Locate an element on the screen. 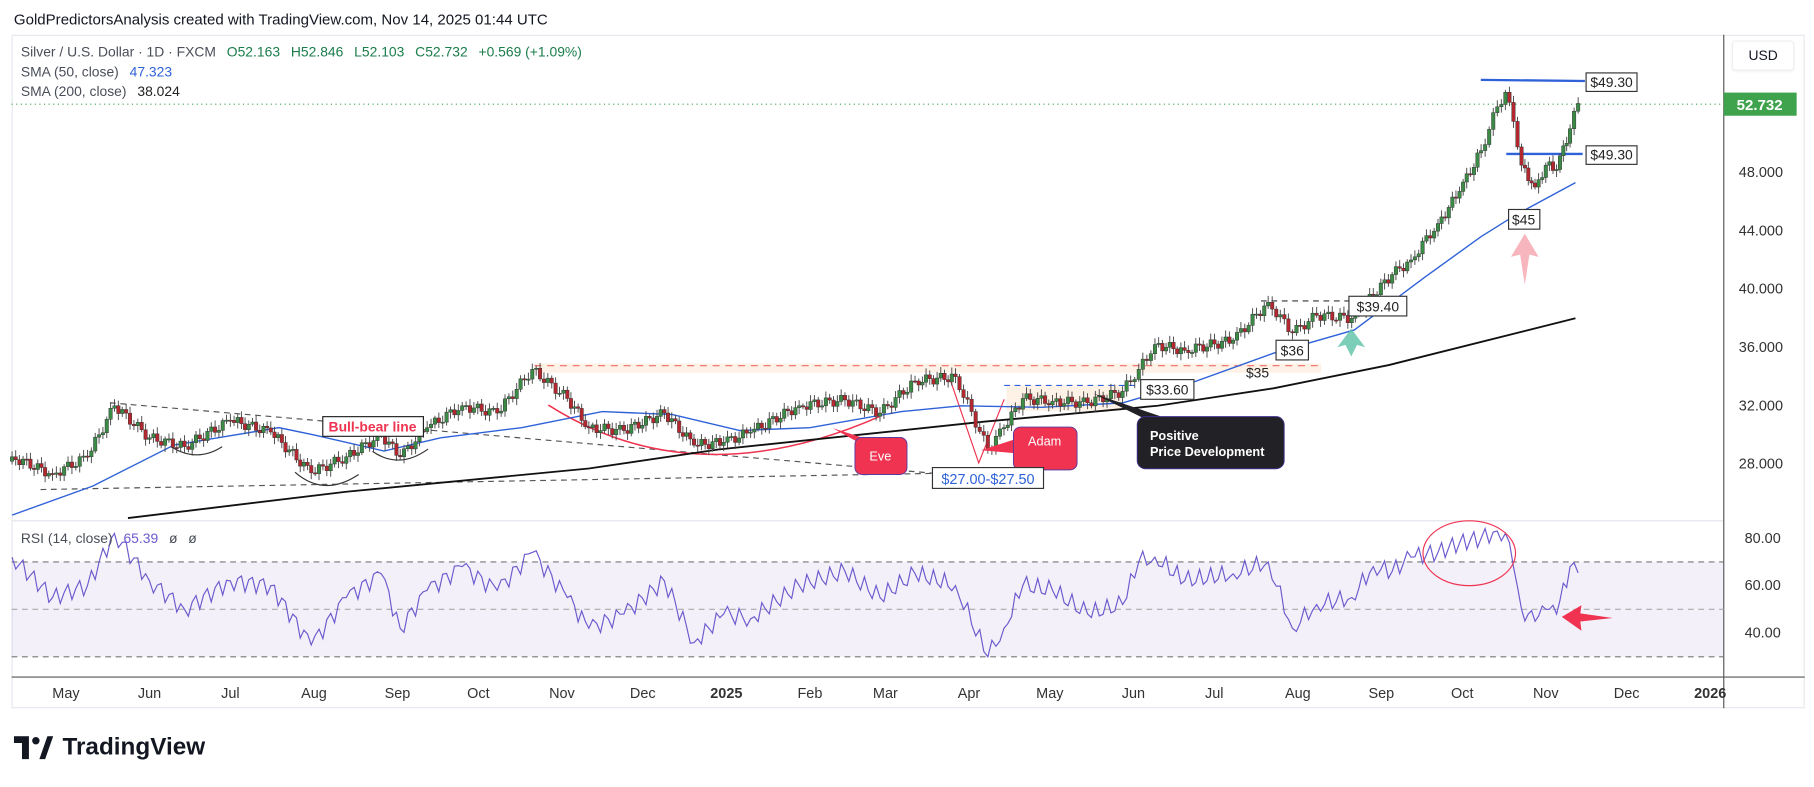 Image resolution: width=1814 pixels, height=787 pixels. positive-price-callout: Positive Price Development is located at coordinates (1189, 431).